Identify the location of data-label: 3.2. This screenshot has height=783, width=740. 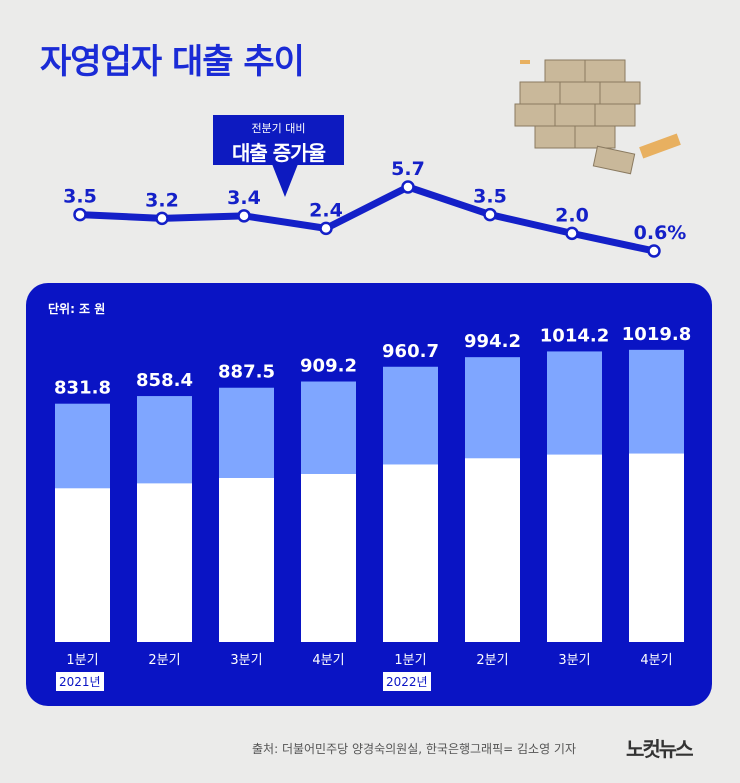
(162, 200).